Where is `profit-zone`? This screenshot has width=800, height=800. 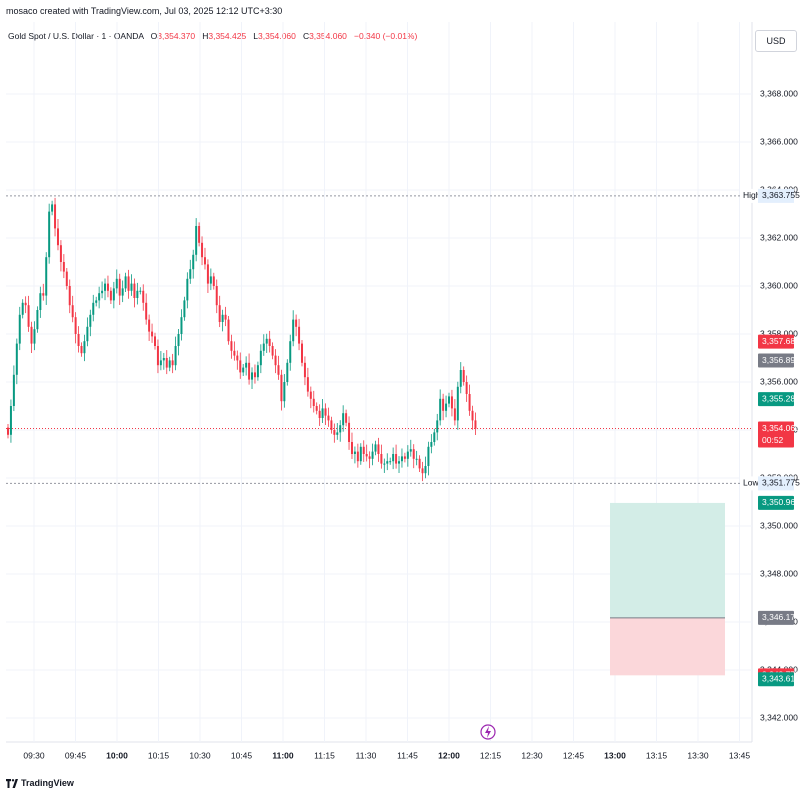 profit-zone is located at coordinates (667, 560).